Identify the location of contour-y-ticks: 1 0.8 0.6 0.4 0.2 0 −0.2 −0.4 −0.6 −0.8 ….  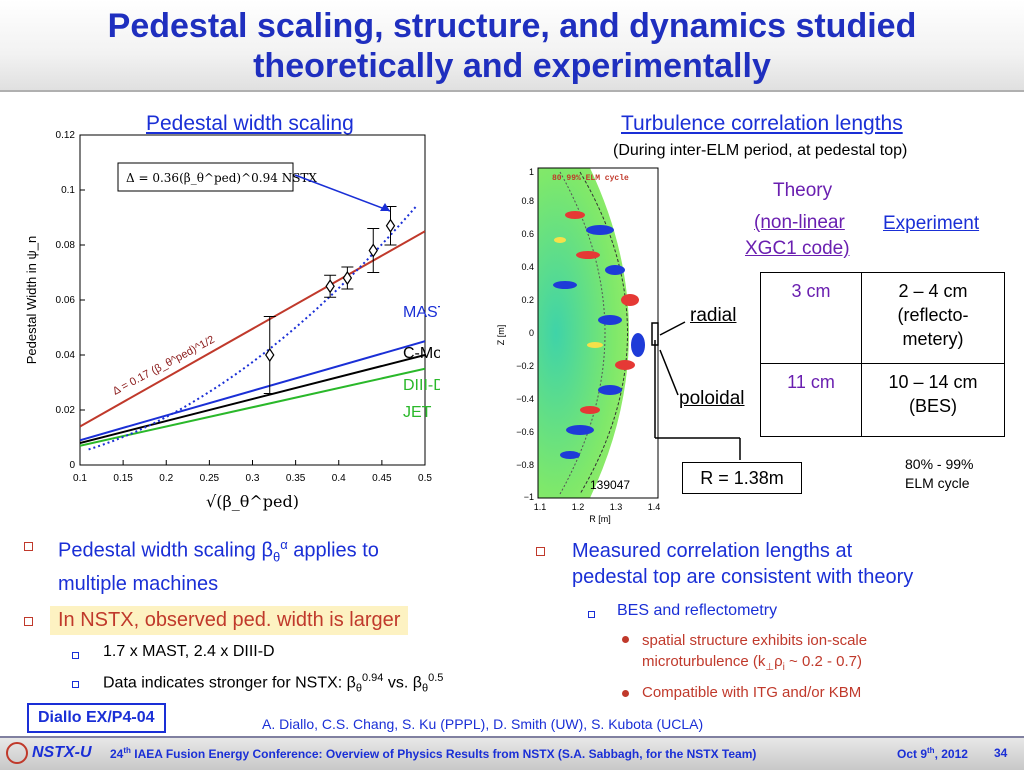
(525, 334).